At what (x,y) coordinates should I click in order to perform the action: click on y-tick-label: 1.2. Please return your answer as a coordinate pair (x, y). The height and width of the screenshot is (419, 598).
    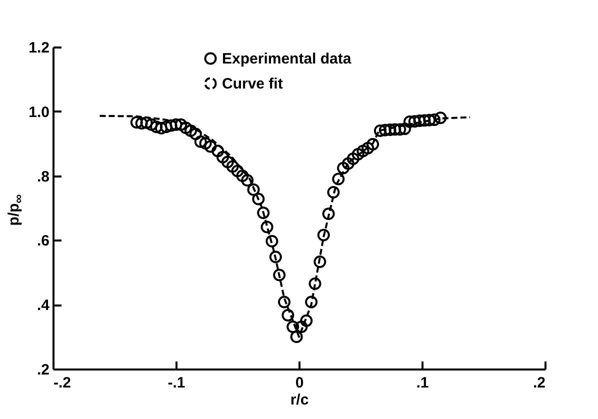
    Looking at the image, I should click on (39, 48).